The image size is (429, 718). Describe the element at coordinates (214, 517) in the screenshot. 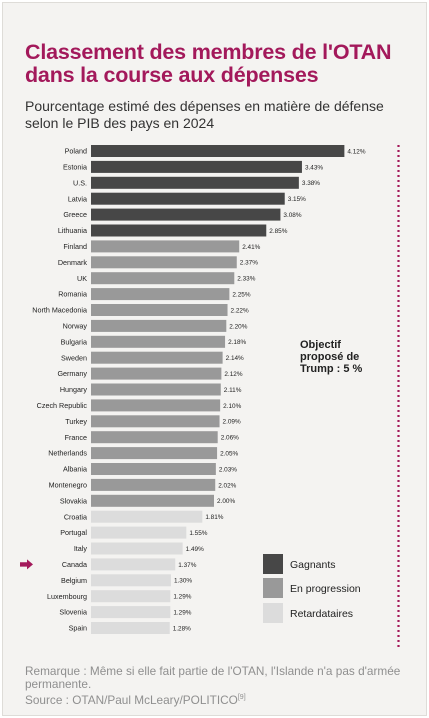

I see `value-label-croatia: 1.81%` at that location.